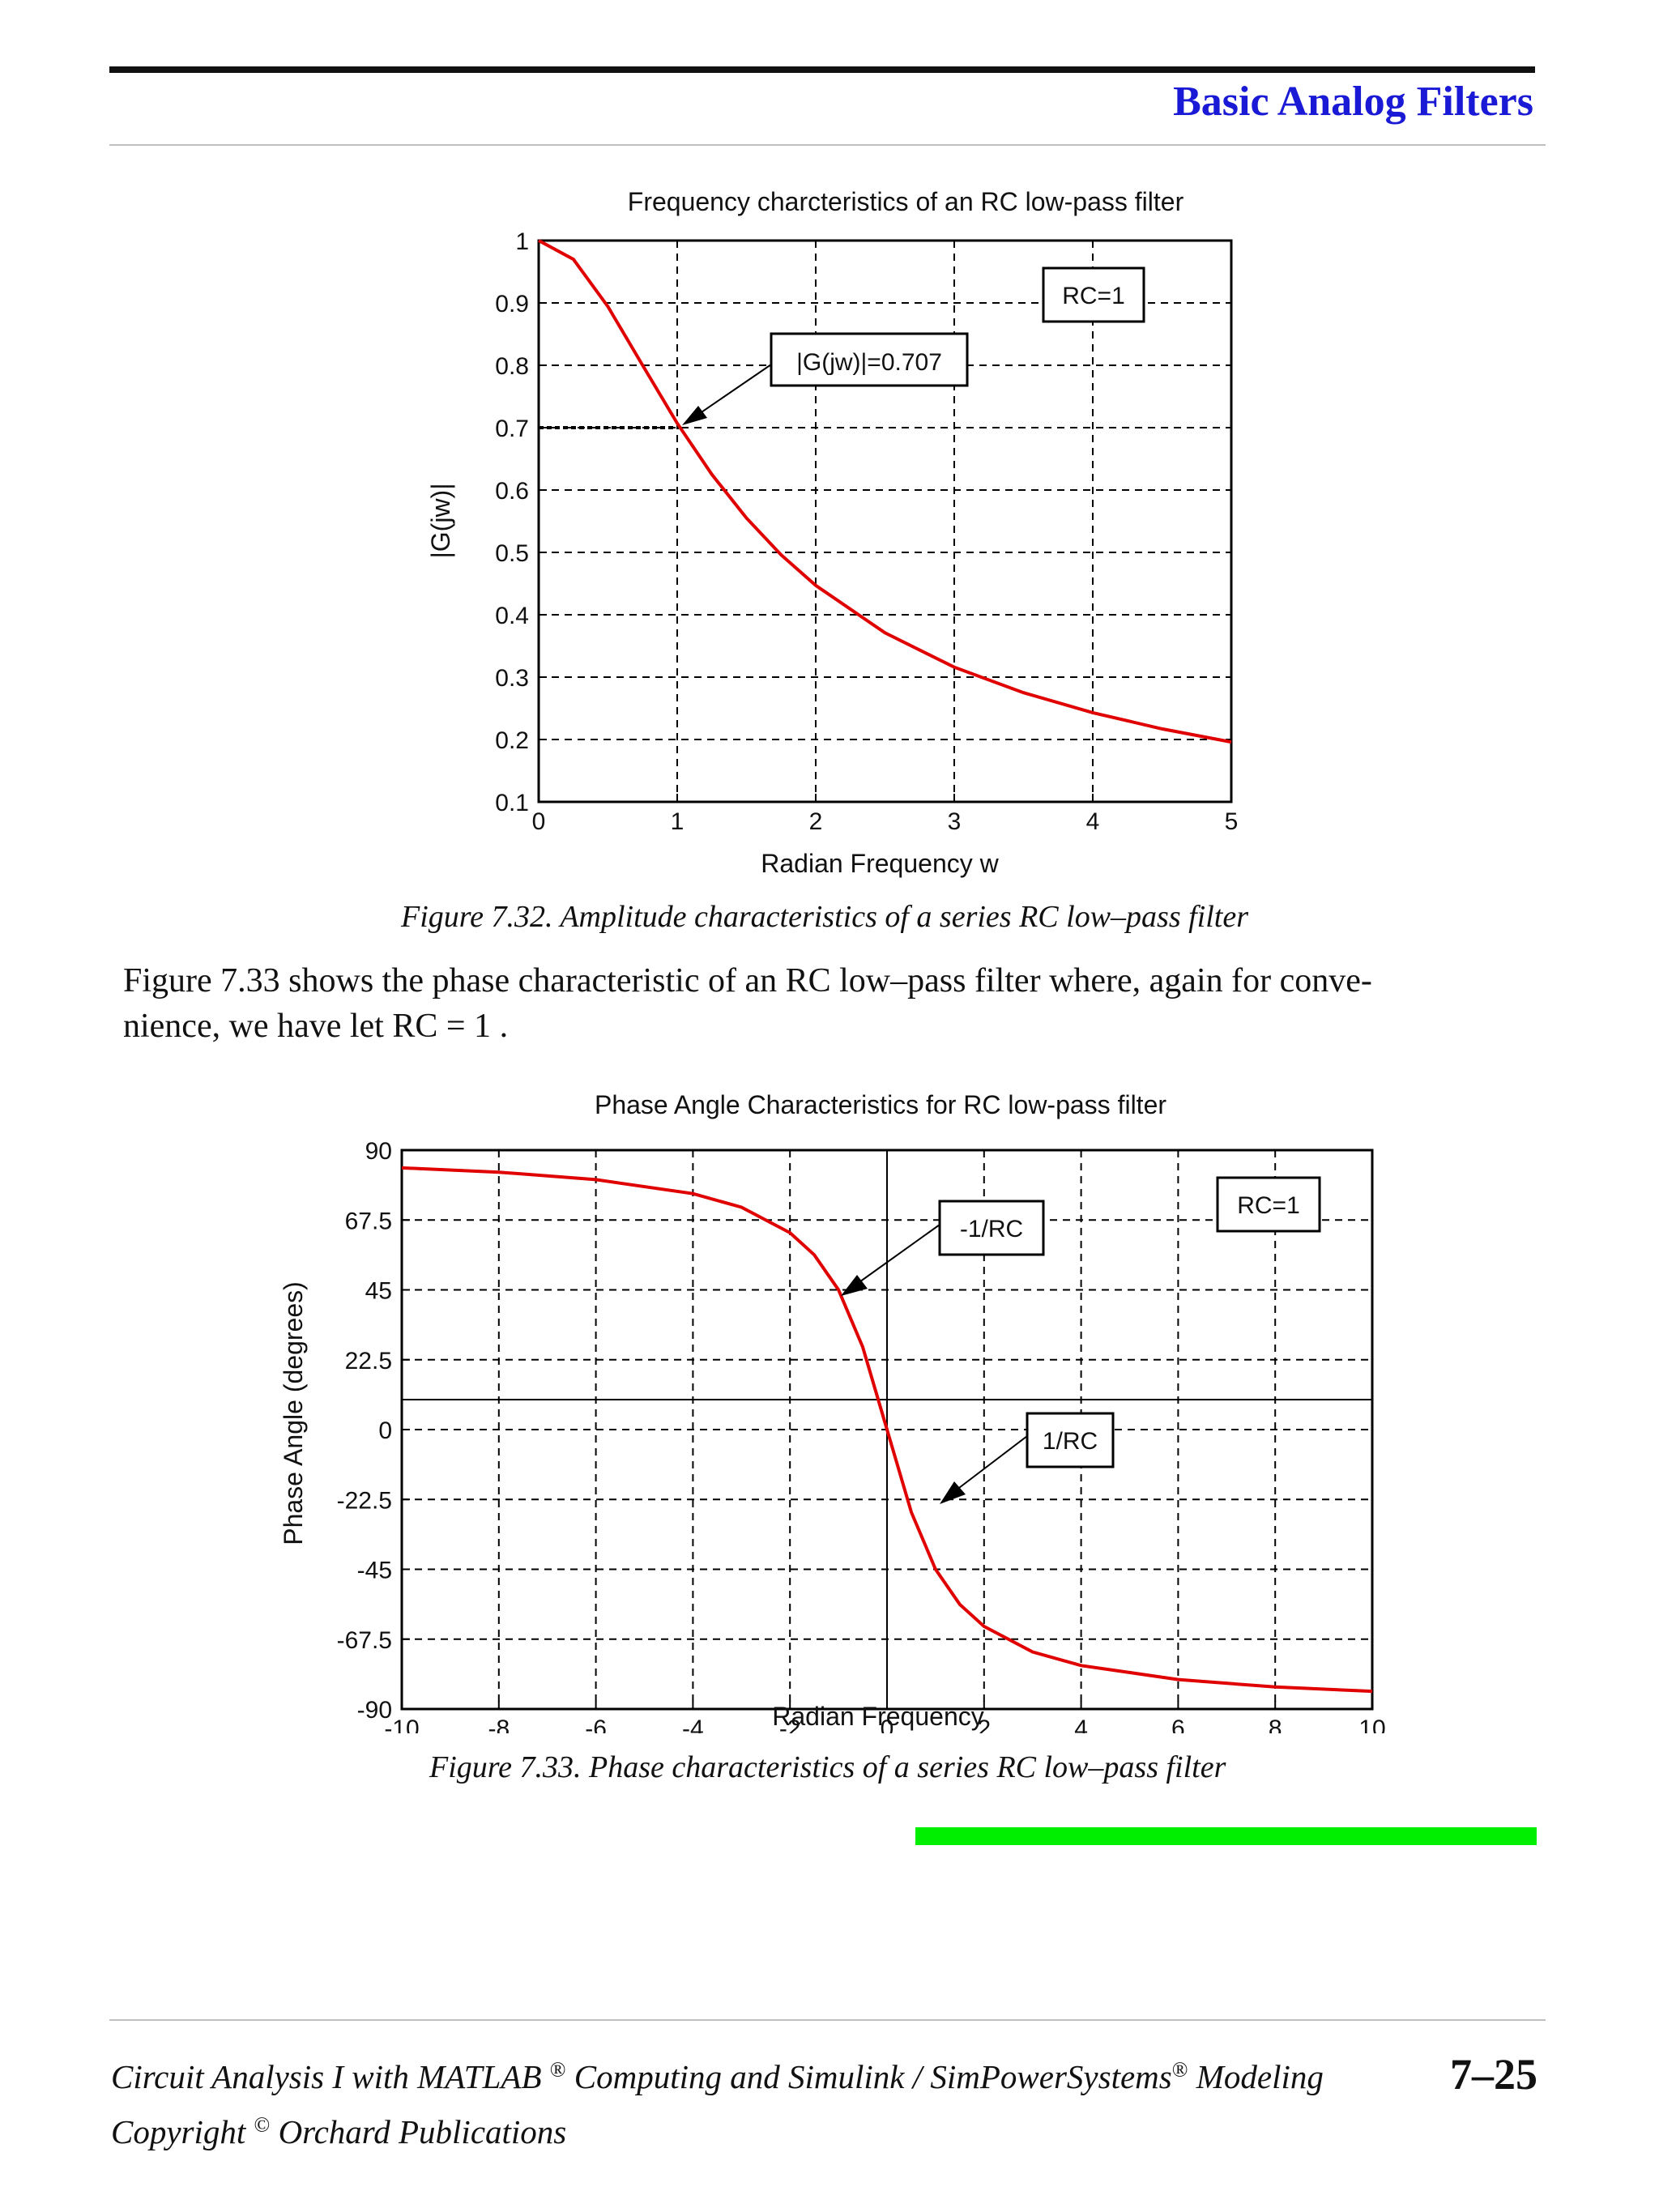 This screenshot has width=1659, height=2212. I want to click on x-axis-label: Radian Frequency w, so click(880, 864).